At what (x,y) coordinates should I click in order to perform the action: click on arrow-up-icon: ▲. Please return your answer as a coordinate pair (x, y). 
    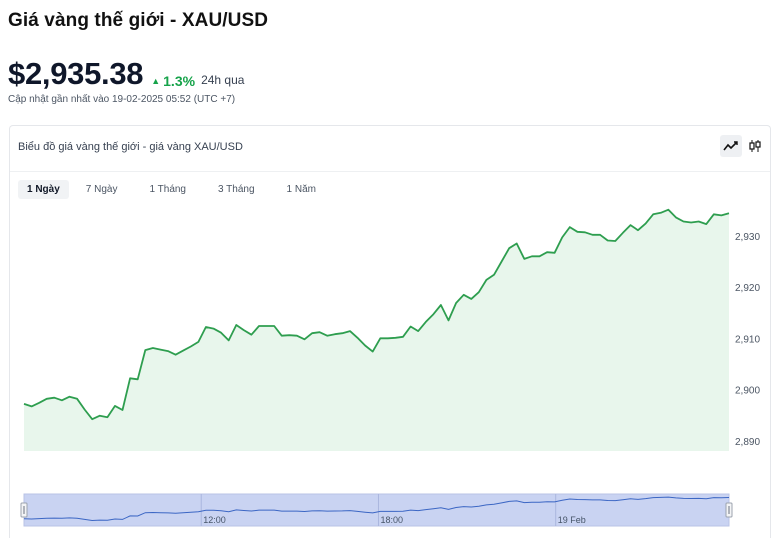
    Looking at the image, I should click on (156, 81).